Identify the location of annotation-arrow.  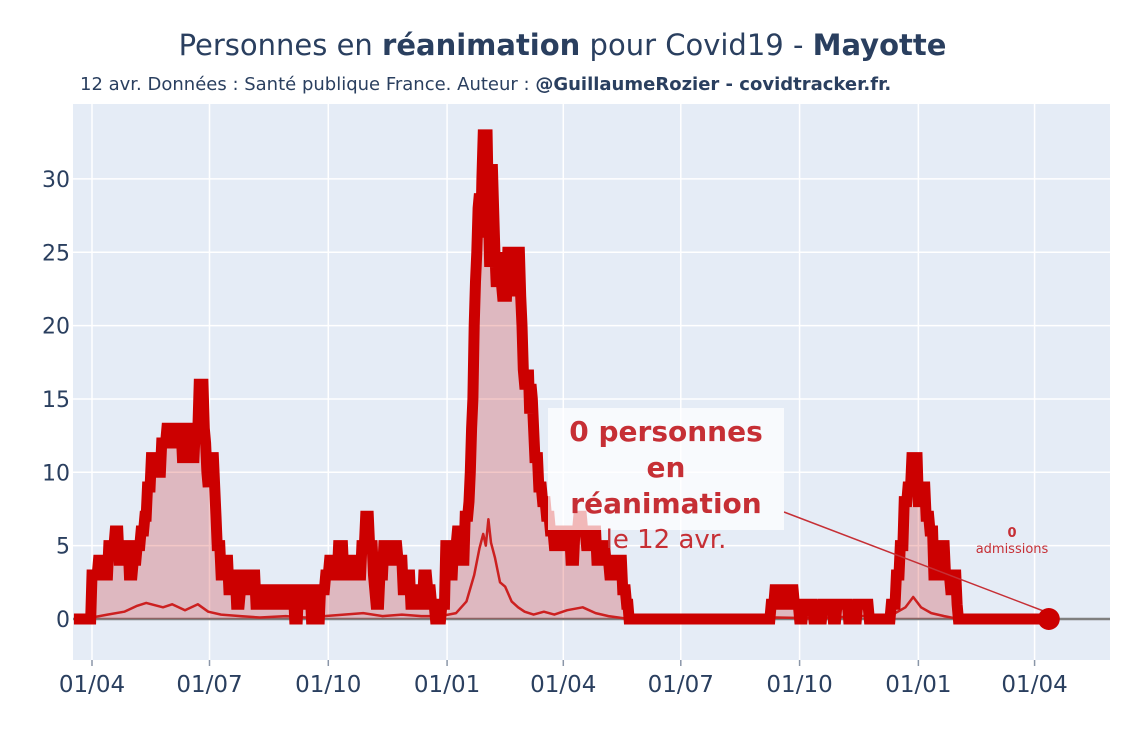
(916, 562).